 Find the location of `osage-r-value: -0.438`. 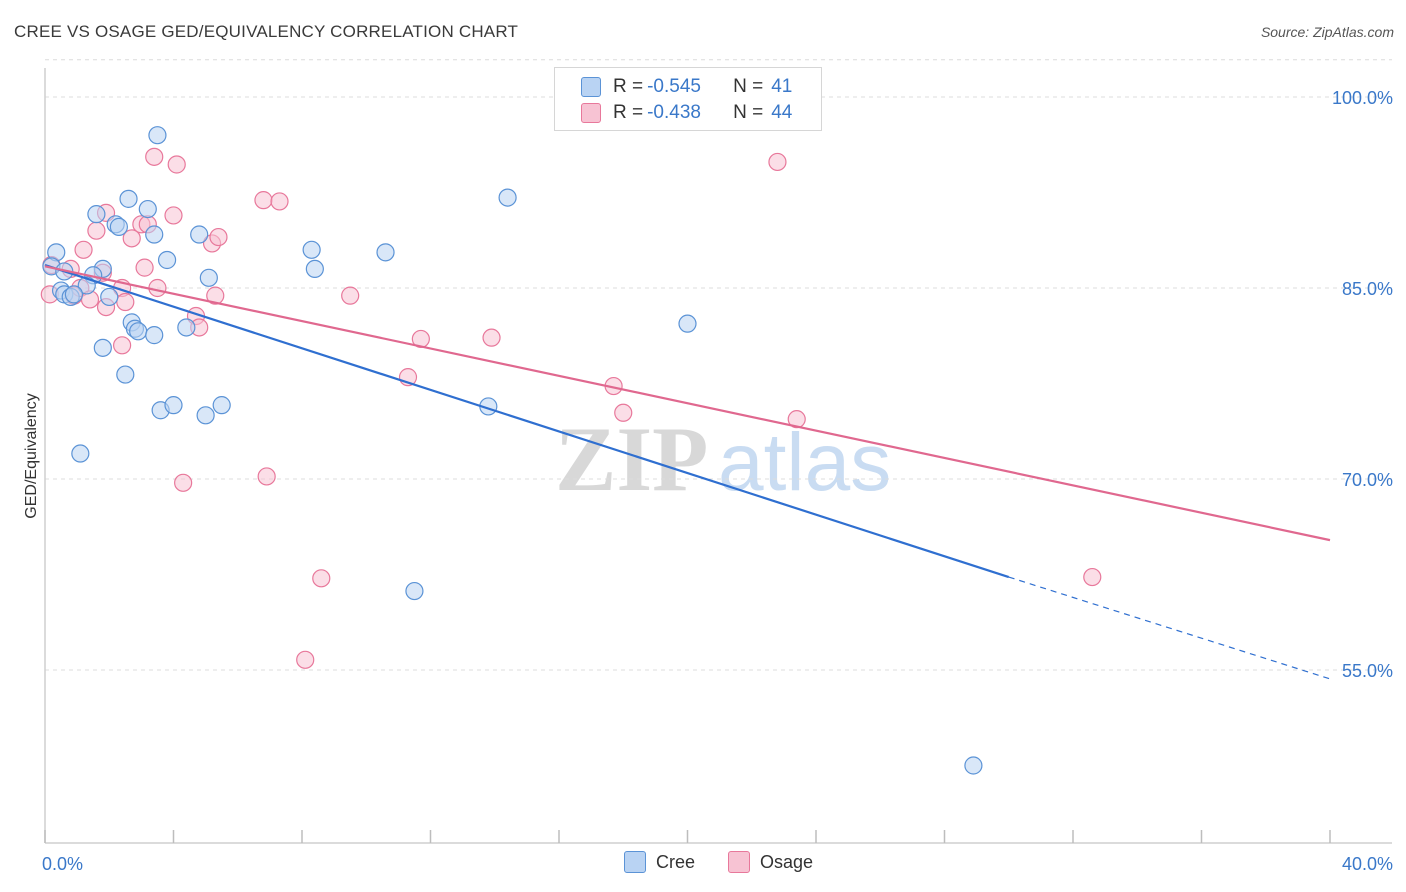

osage-r-value: -0.438 is located at coordinates (674, 112).